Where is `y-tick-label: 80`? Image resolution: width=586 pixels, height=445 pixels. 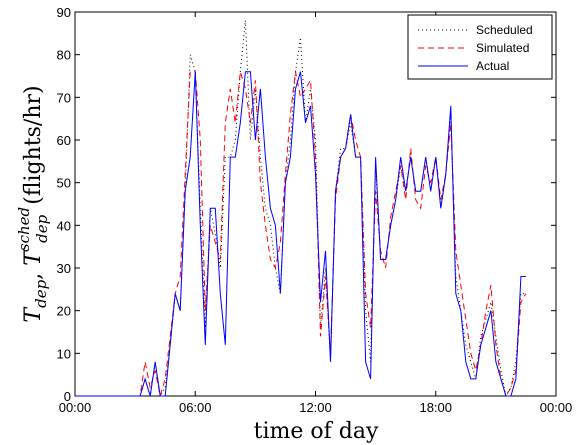 y-tick-label: 80 is located at coordinates (64, 55).